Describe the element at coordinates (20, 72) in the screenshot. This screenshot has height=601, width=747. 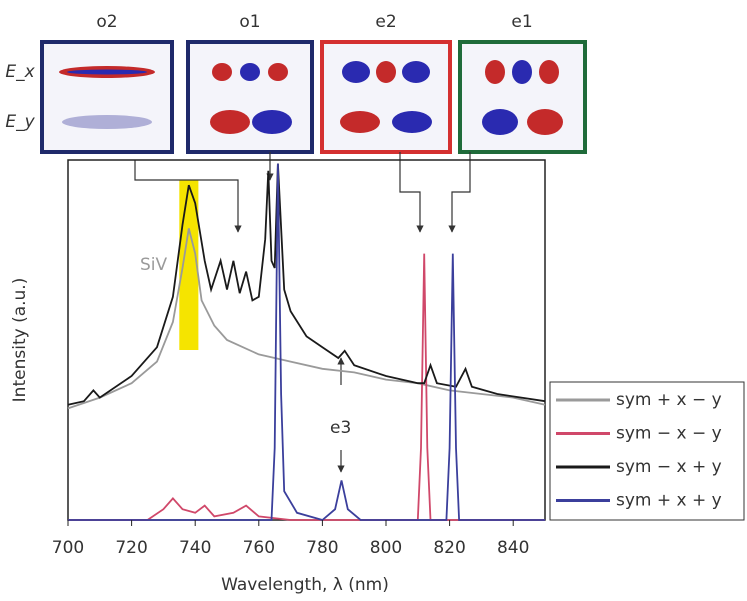
I see `field-label: E_x` at that location.